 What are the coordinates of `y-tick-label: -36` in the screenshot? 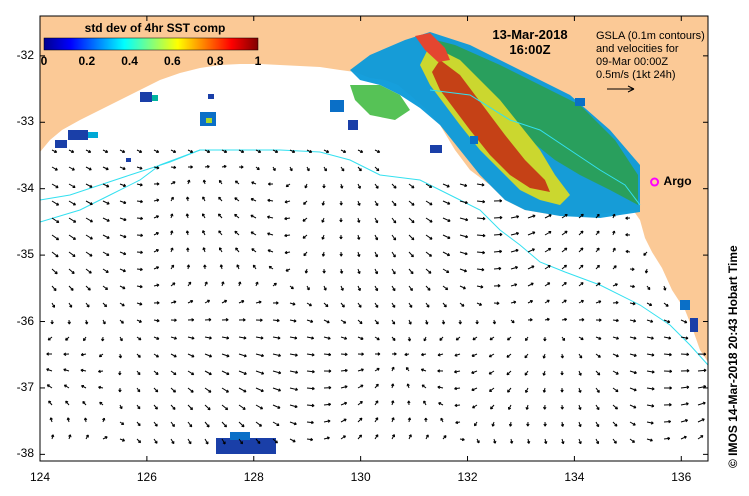 It's located at (25, 320).